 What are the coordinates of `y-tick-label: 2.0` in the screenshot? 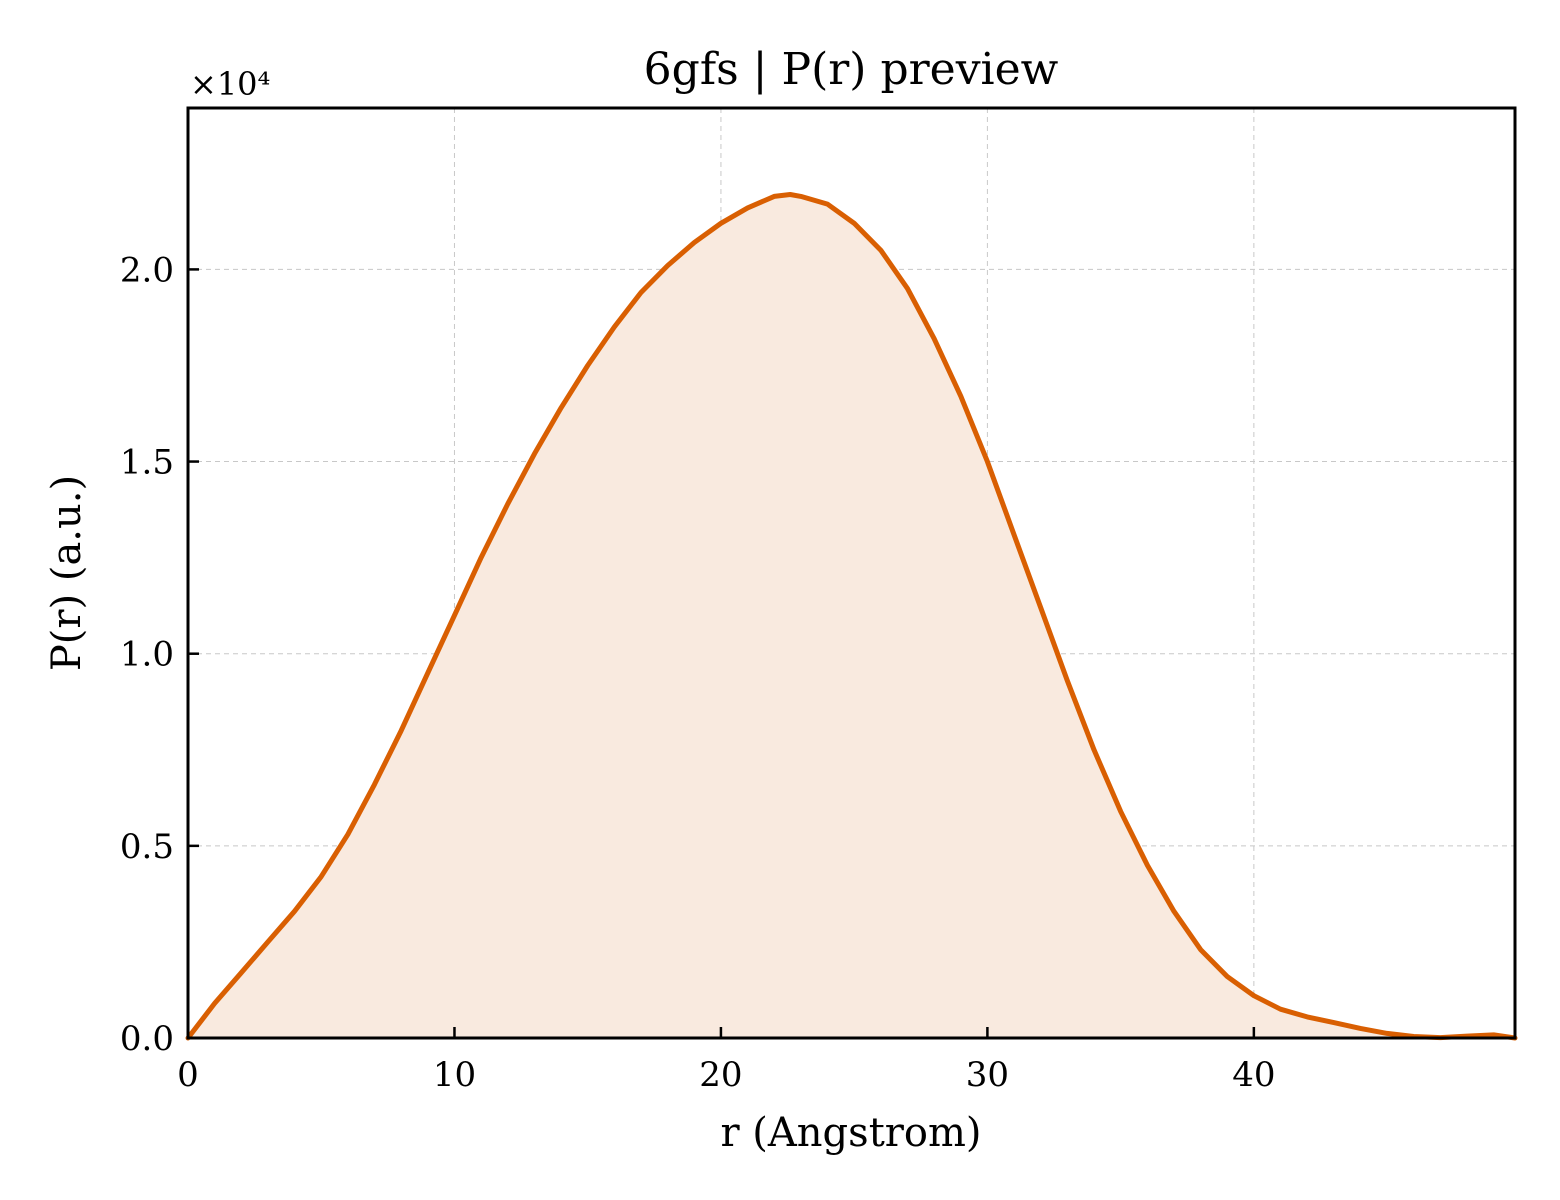 It's located at (147, 270).